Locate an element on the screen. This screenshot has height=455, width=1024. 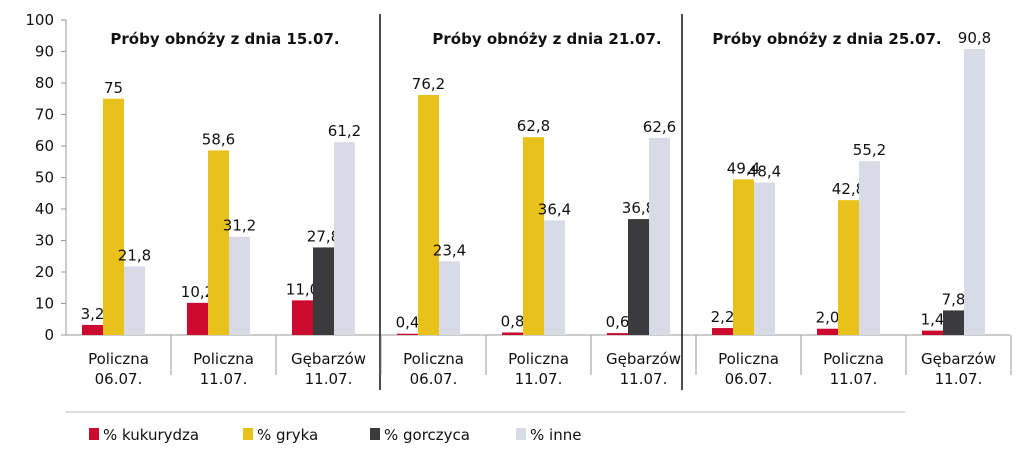
y-tick-label: 30 is located at coordinates (44, 241).